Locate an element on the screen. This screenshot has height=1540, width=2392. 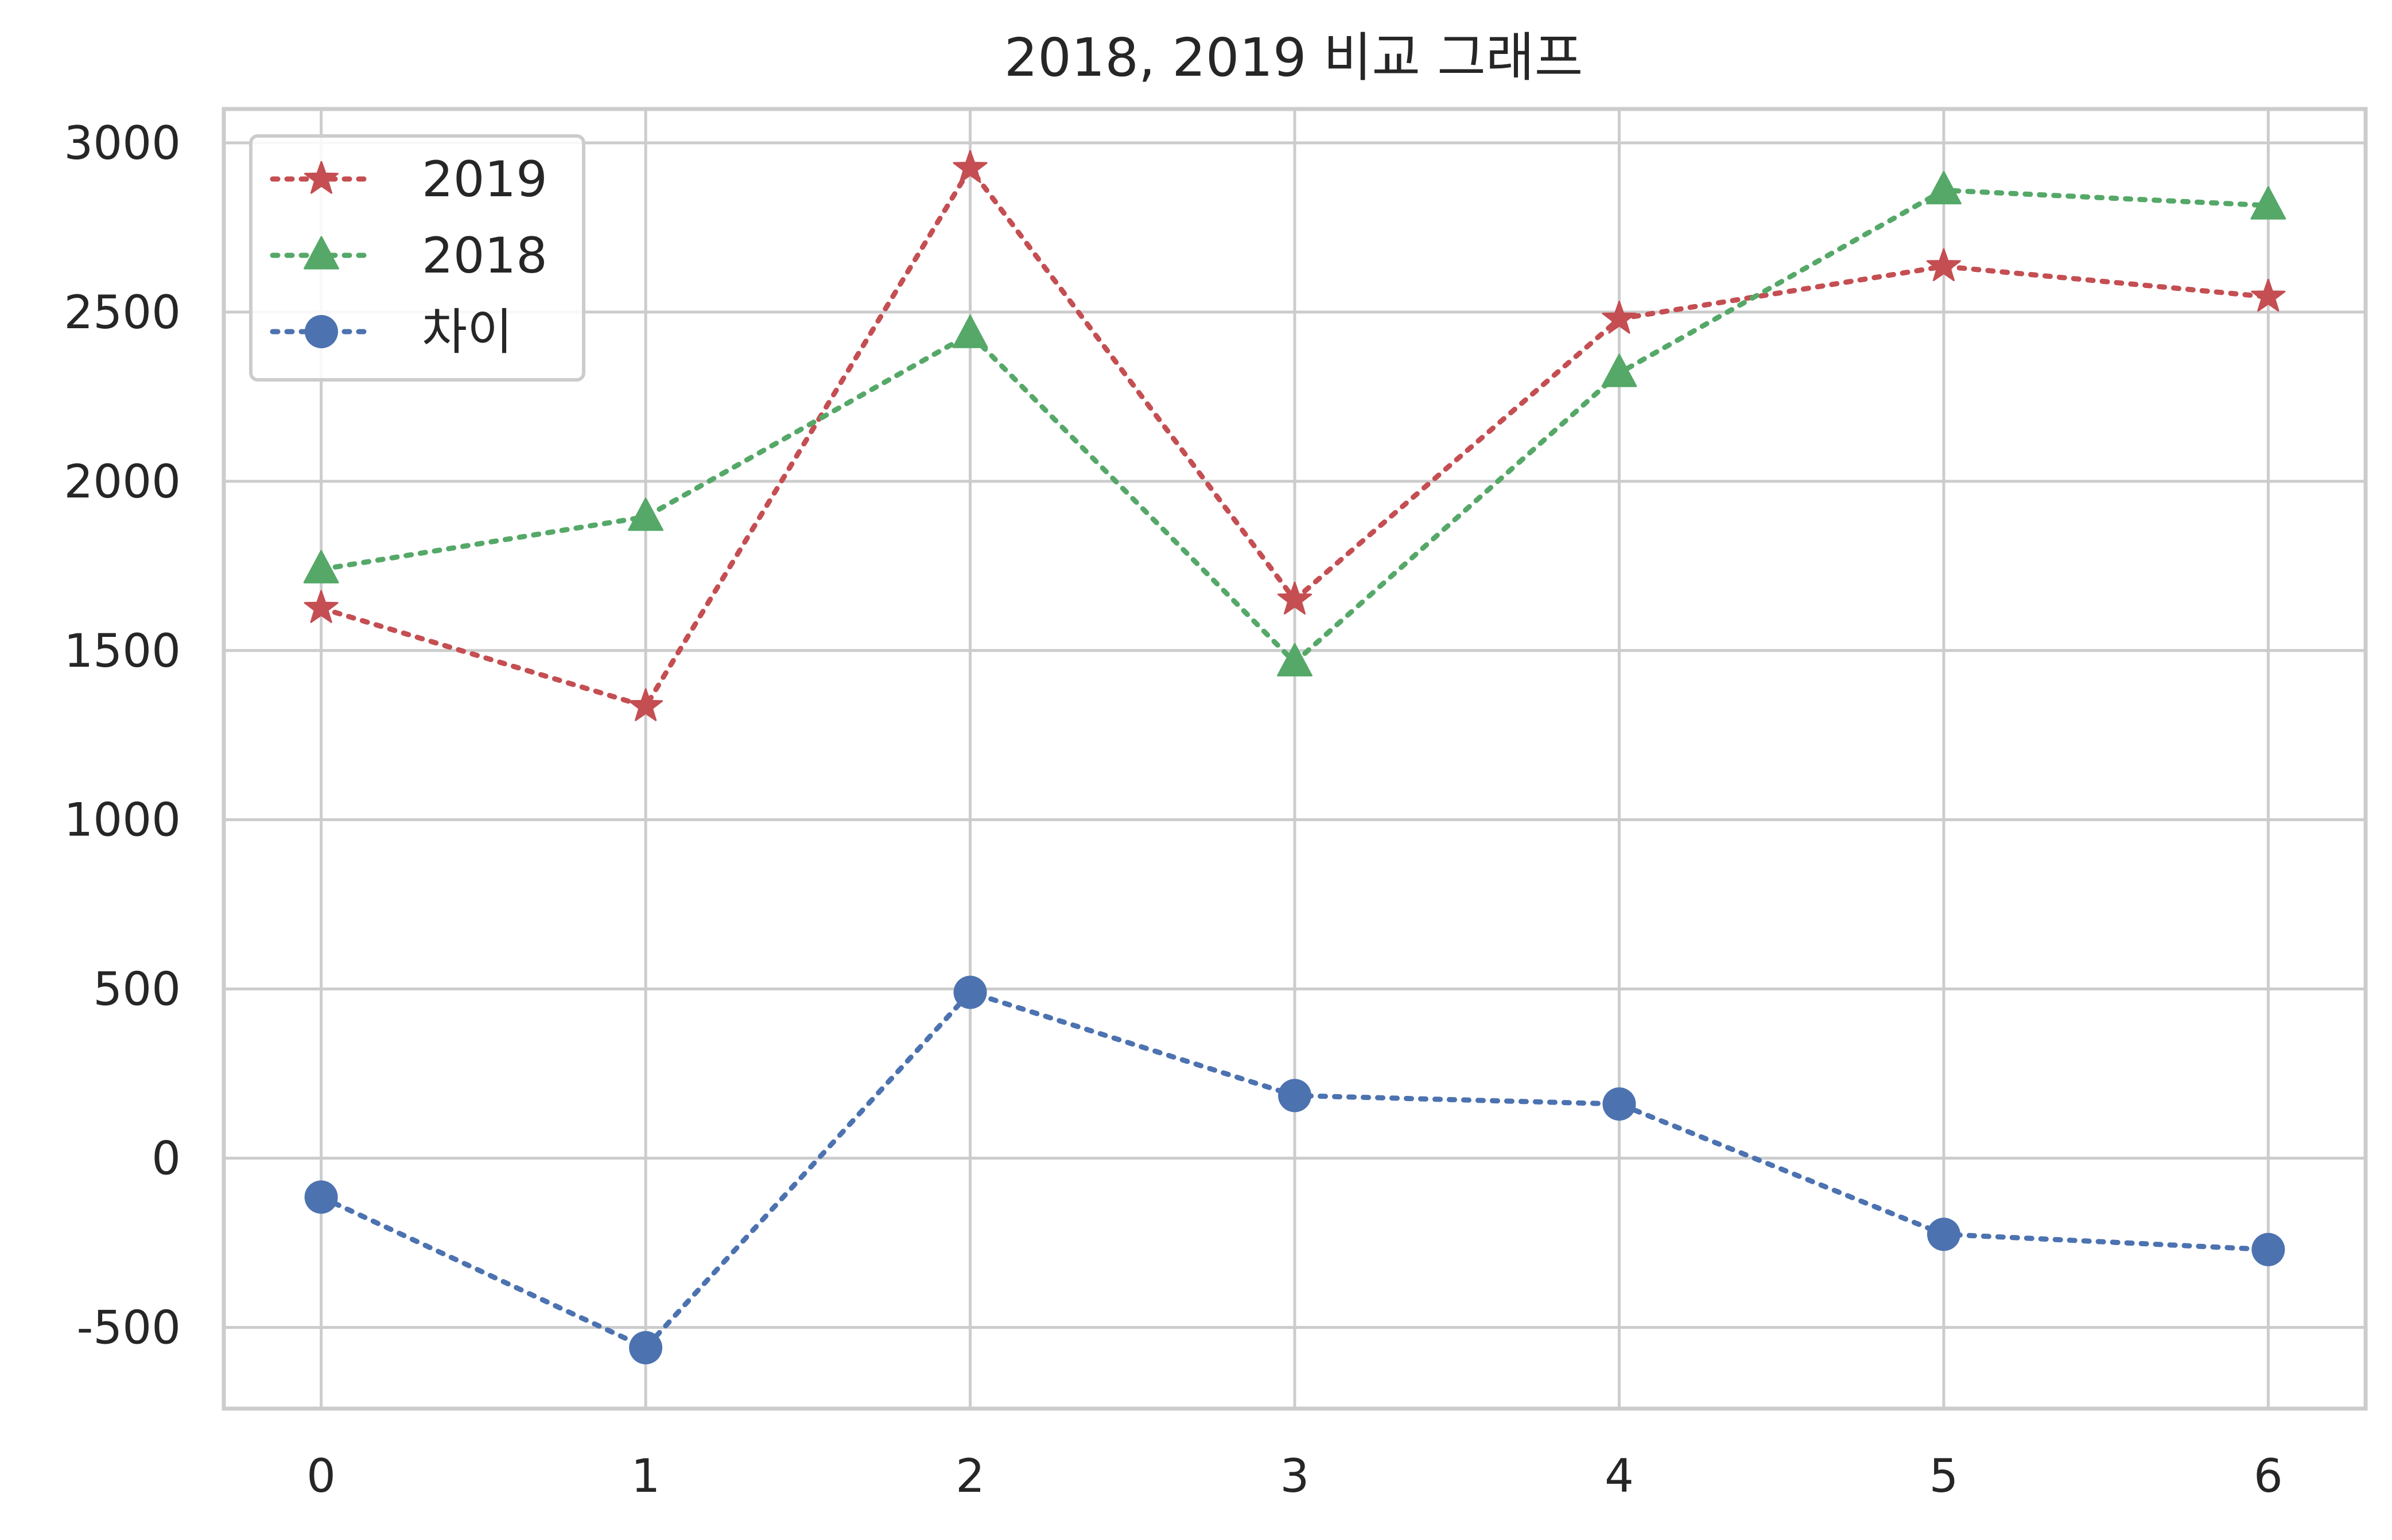
legend-entry: 2019 is located at coordinates (409, 179).